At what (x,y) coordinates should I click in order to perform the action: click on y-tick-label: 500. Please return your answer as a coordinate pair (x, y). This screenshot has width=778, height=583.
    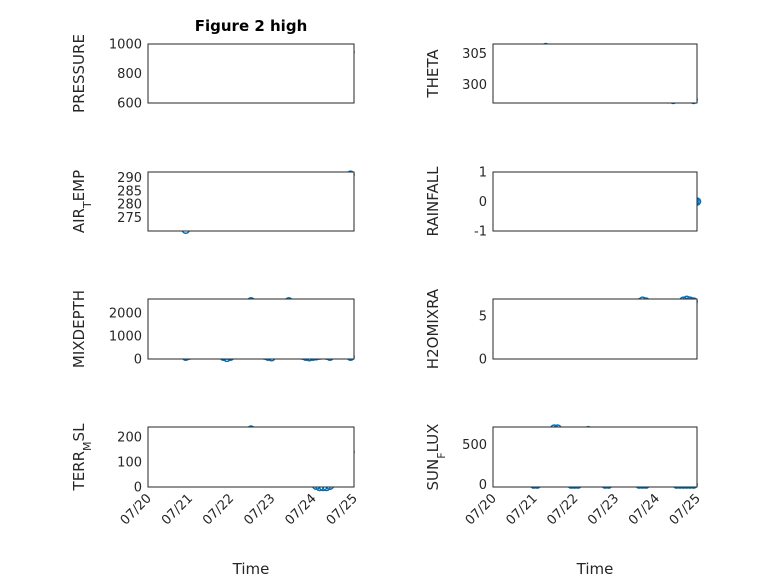
    Looking at the image, I should click on (474, 445).